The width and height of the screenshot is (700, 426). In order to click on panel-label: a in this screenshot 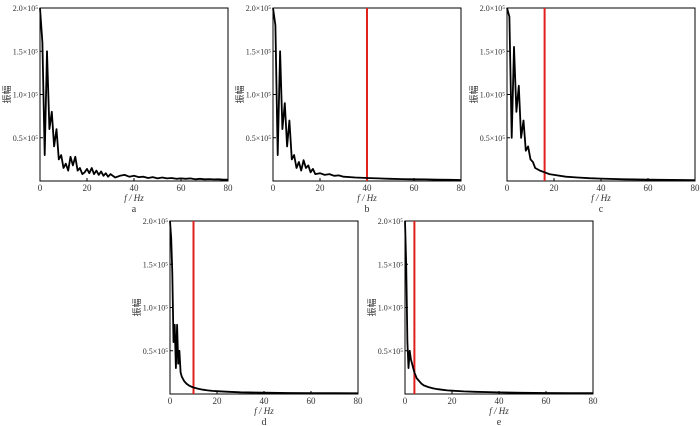, I will do `click(134, 209)`.